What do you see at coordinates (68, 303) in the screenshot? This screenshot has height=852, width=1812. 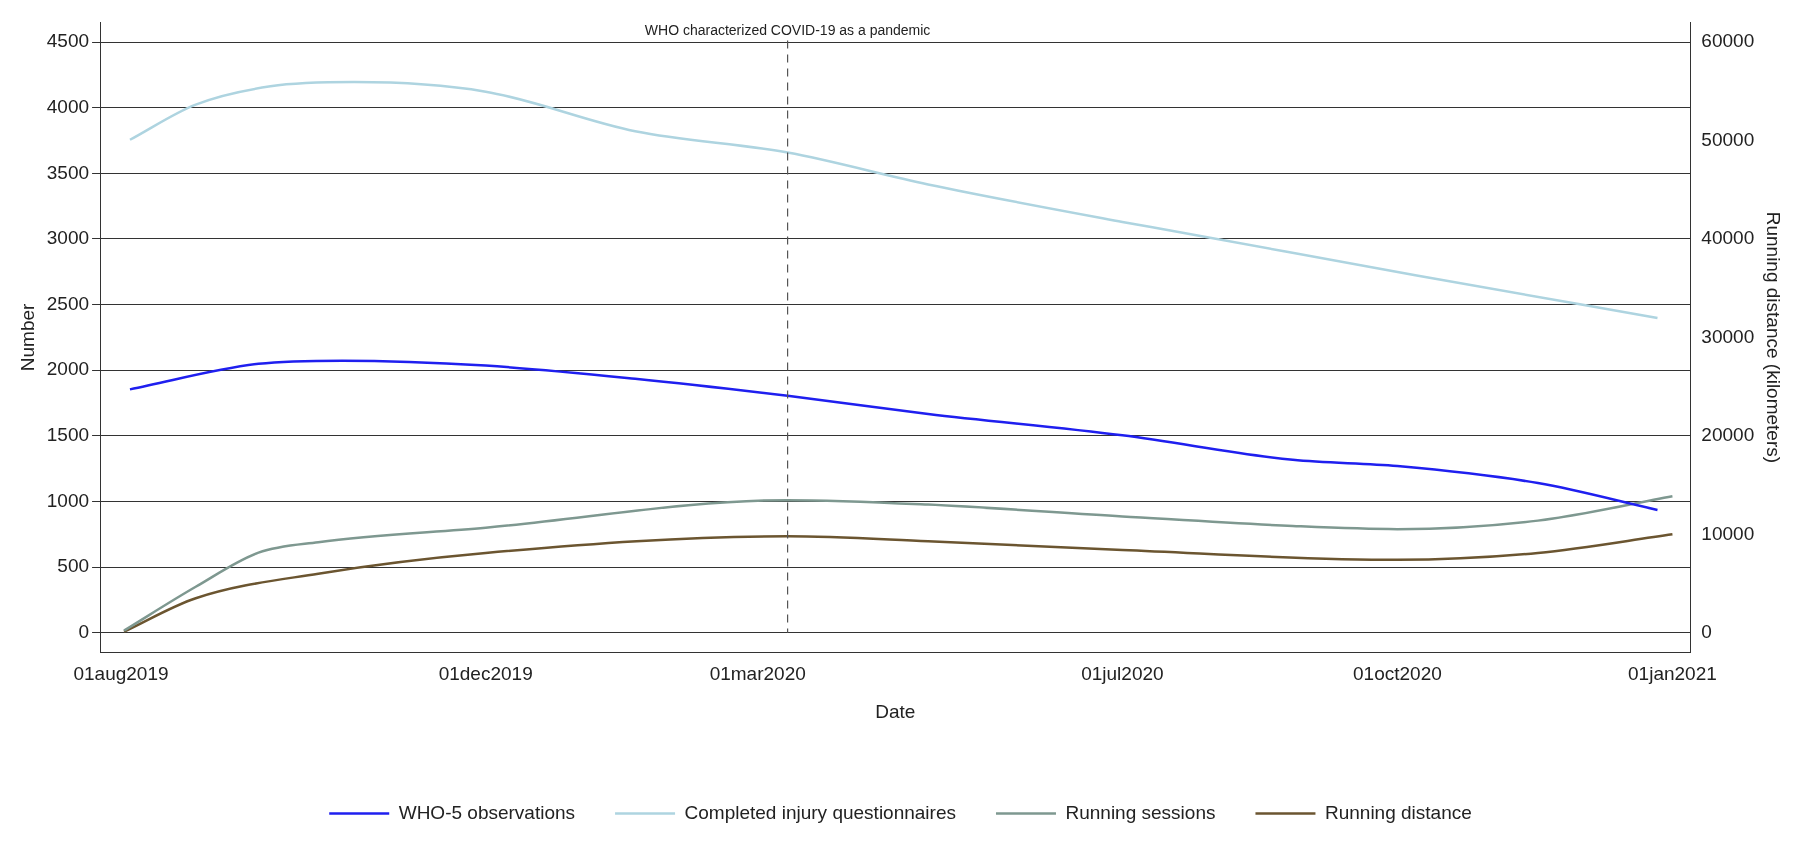 I see `y-tick-label: 2500` at bounding box center [68, 303].